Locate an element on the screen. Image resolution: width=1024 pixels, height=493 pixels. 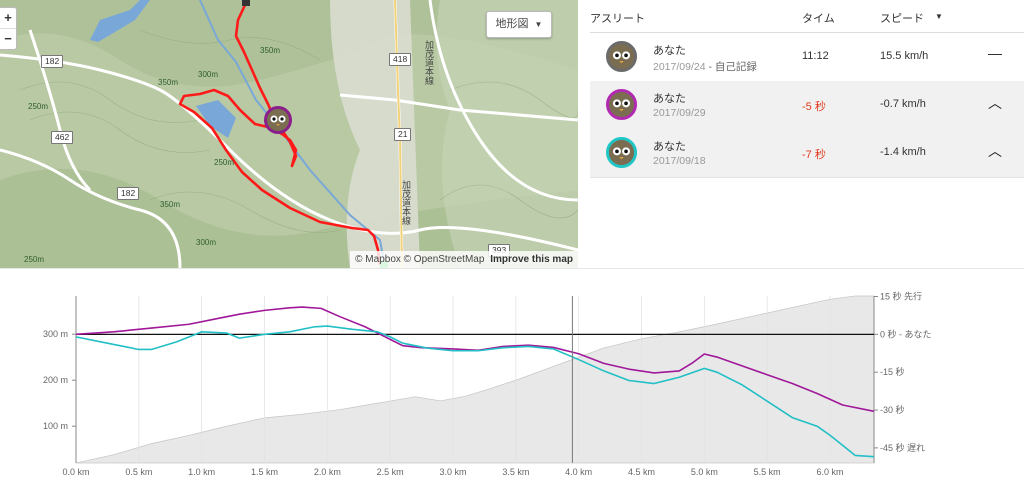
x-tick-label: 6.0 km is located at coordinates (830, 472).